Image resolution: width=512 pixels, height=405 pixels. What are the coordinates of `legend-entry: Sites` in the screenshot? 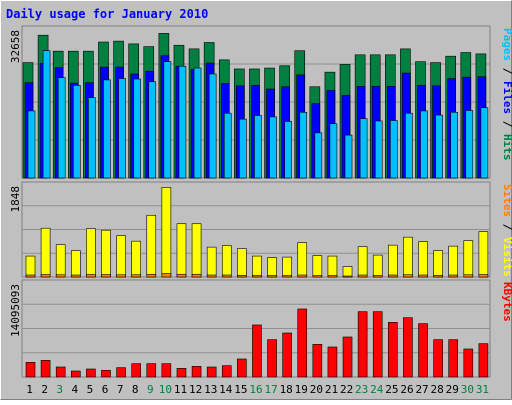 It's located at (506, 200).